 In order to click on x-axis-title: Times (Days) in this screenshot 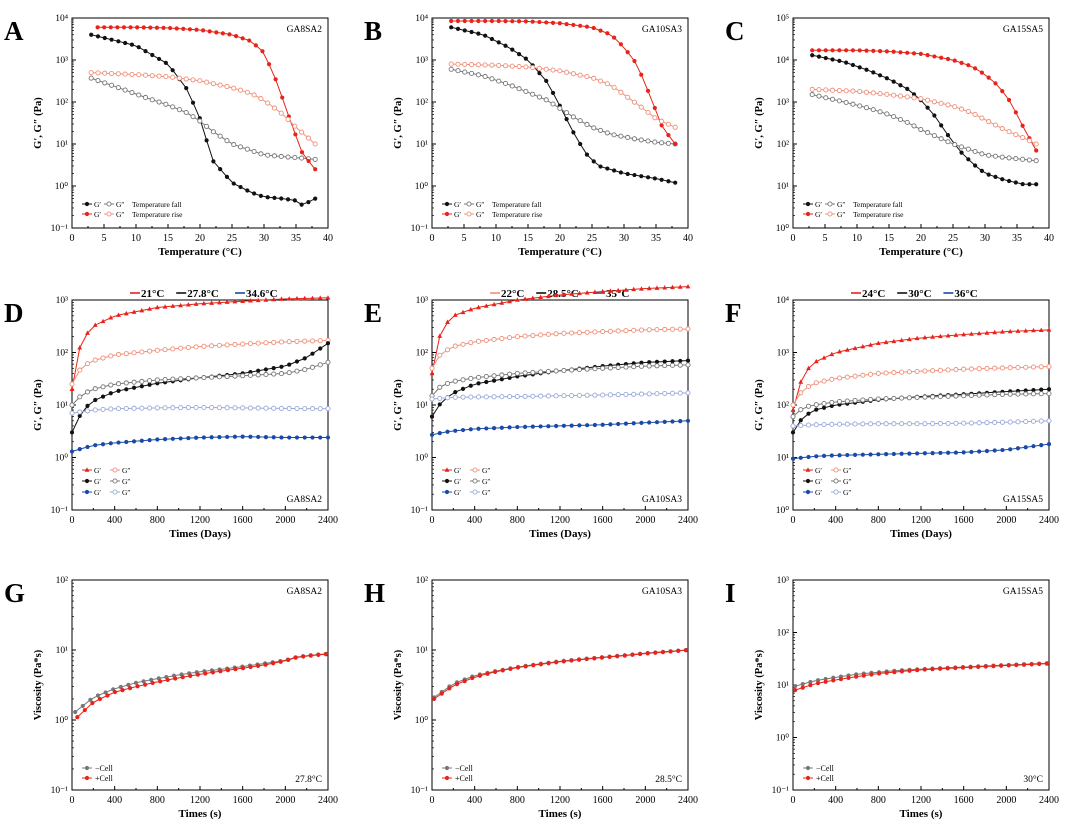, I will do `click(560, 534)`.